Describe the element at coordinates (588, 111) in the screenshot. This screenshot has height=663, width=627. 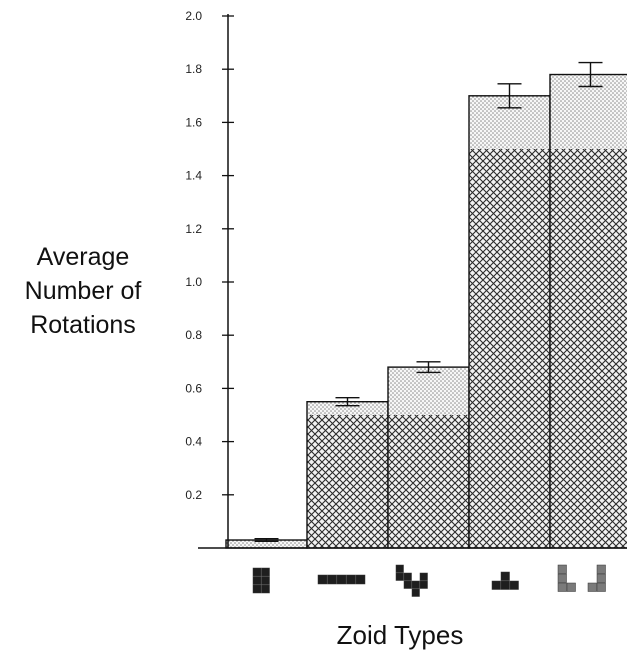
I see `bar-extra-L/J` at that location.